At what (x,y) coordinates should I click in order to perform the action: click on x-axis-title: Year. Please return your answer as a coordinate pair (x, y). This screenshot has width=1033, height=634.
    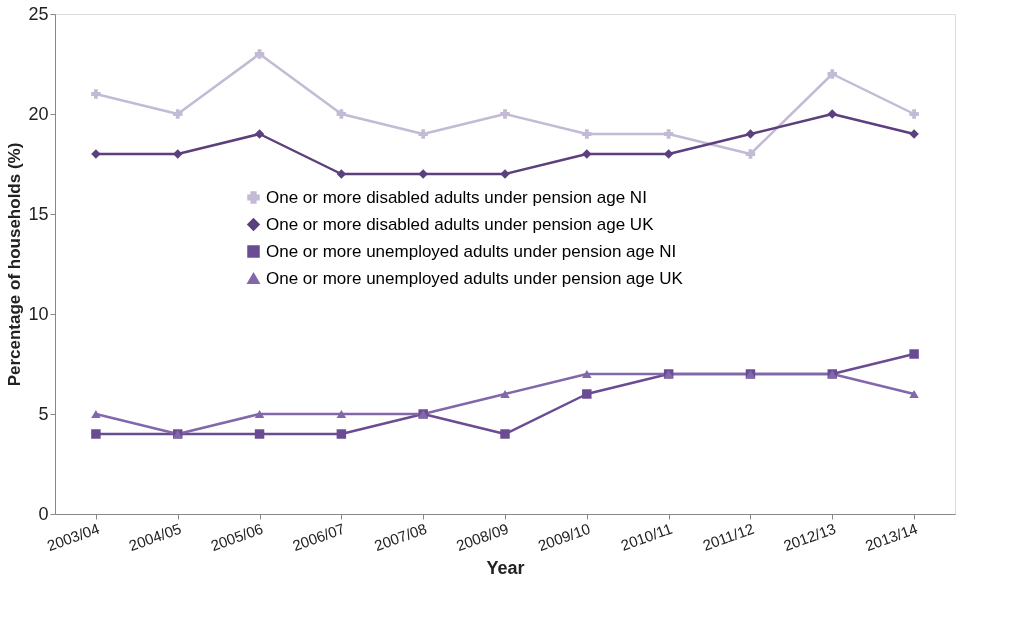
    Looking at the image, I should click on (505, 568).